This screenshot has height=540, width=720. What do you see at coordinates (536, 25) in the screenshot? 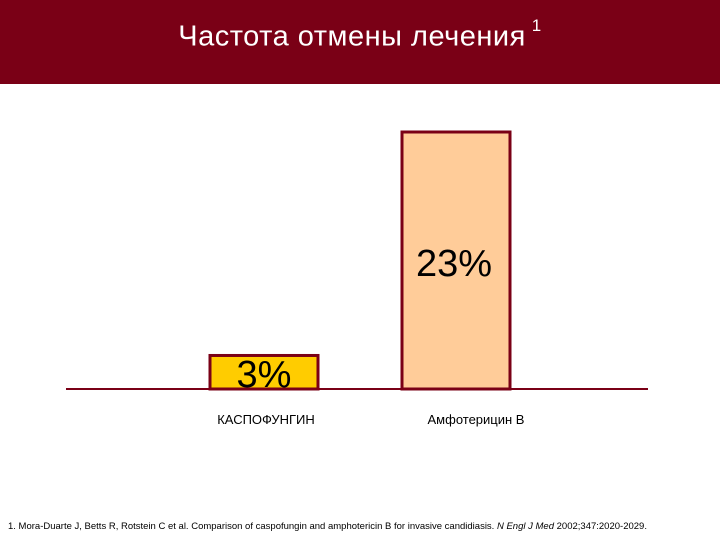
I see `title-superscript: 1` at bounding box center [536, 25].